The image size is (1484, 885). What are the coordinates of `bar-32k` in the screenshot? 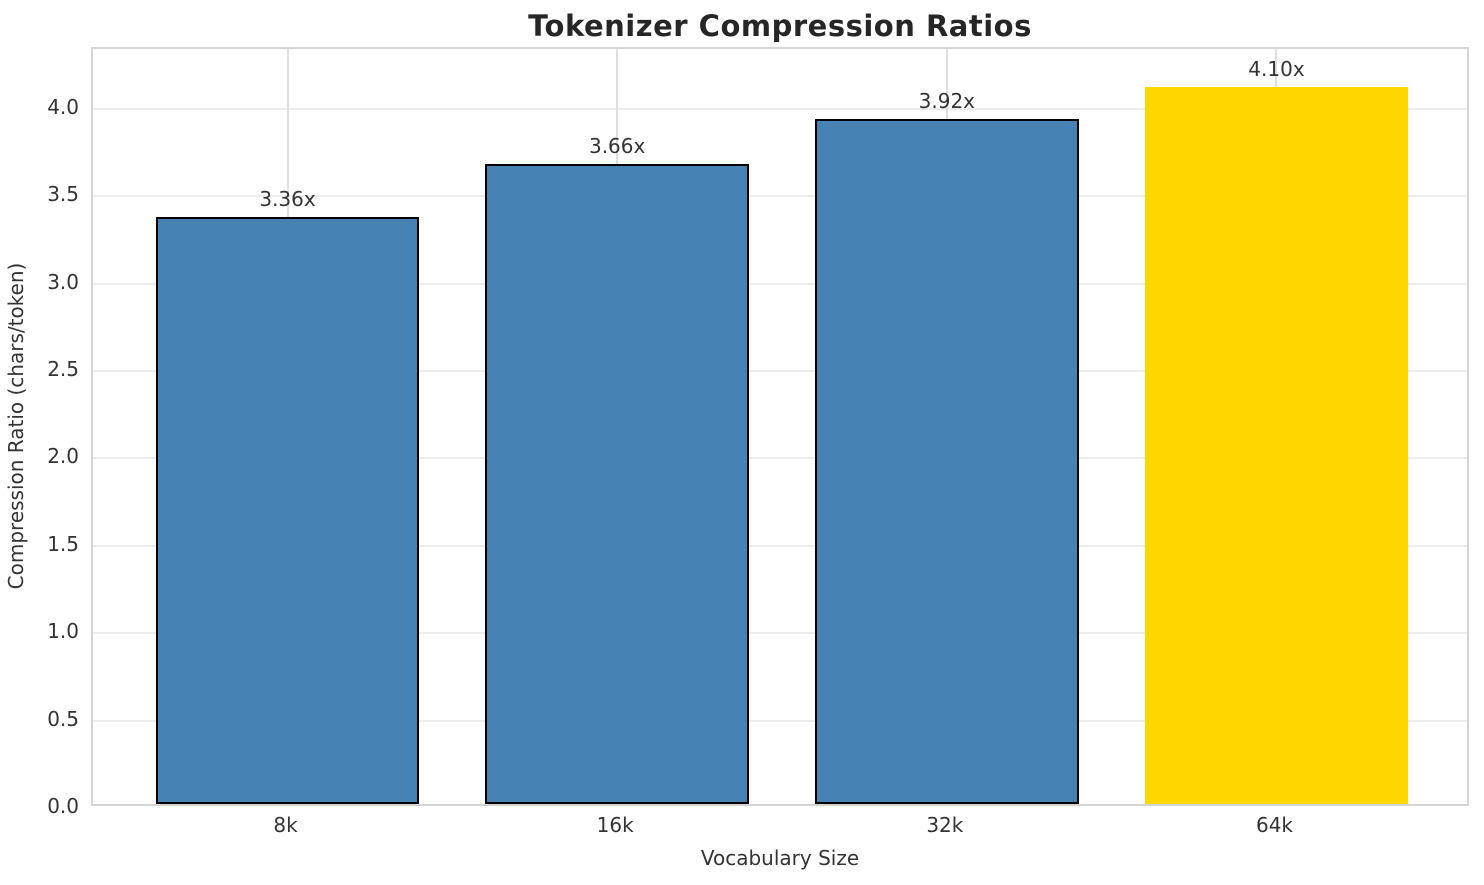 It's located at (946, 461).